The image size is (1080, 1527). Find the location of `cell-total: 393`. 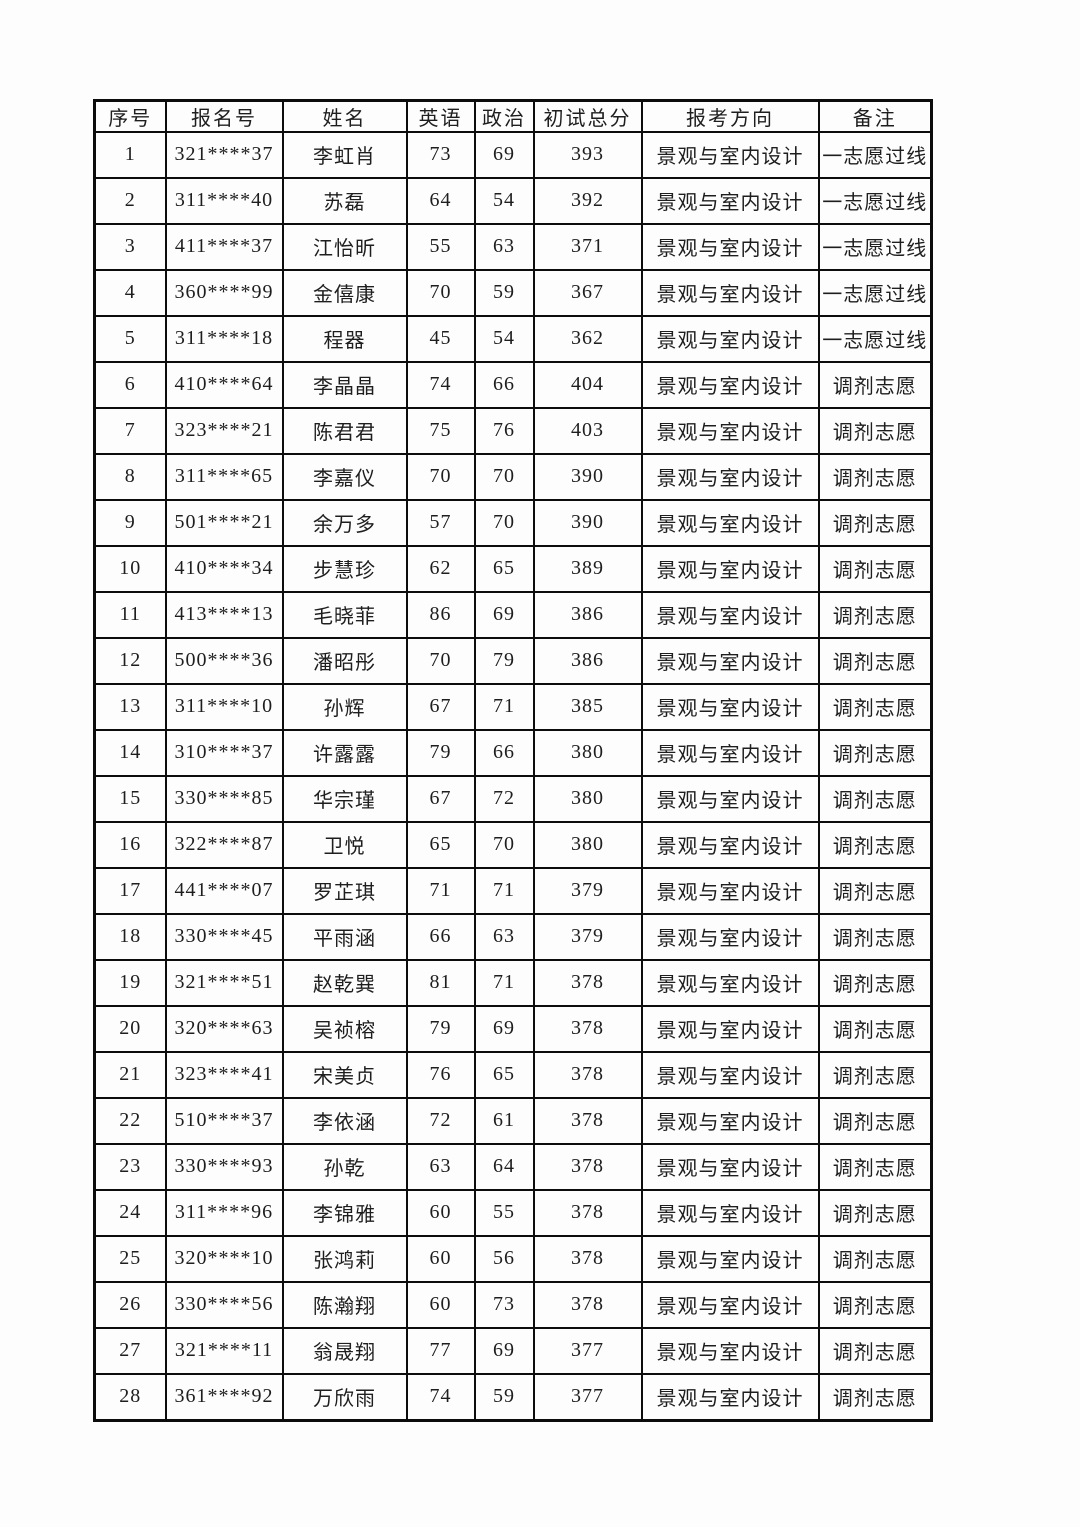

cell-total: 393 is located at coordinates (587, 155).